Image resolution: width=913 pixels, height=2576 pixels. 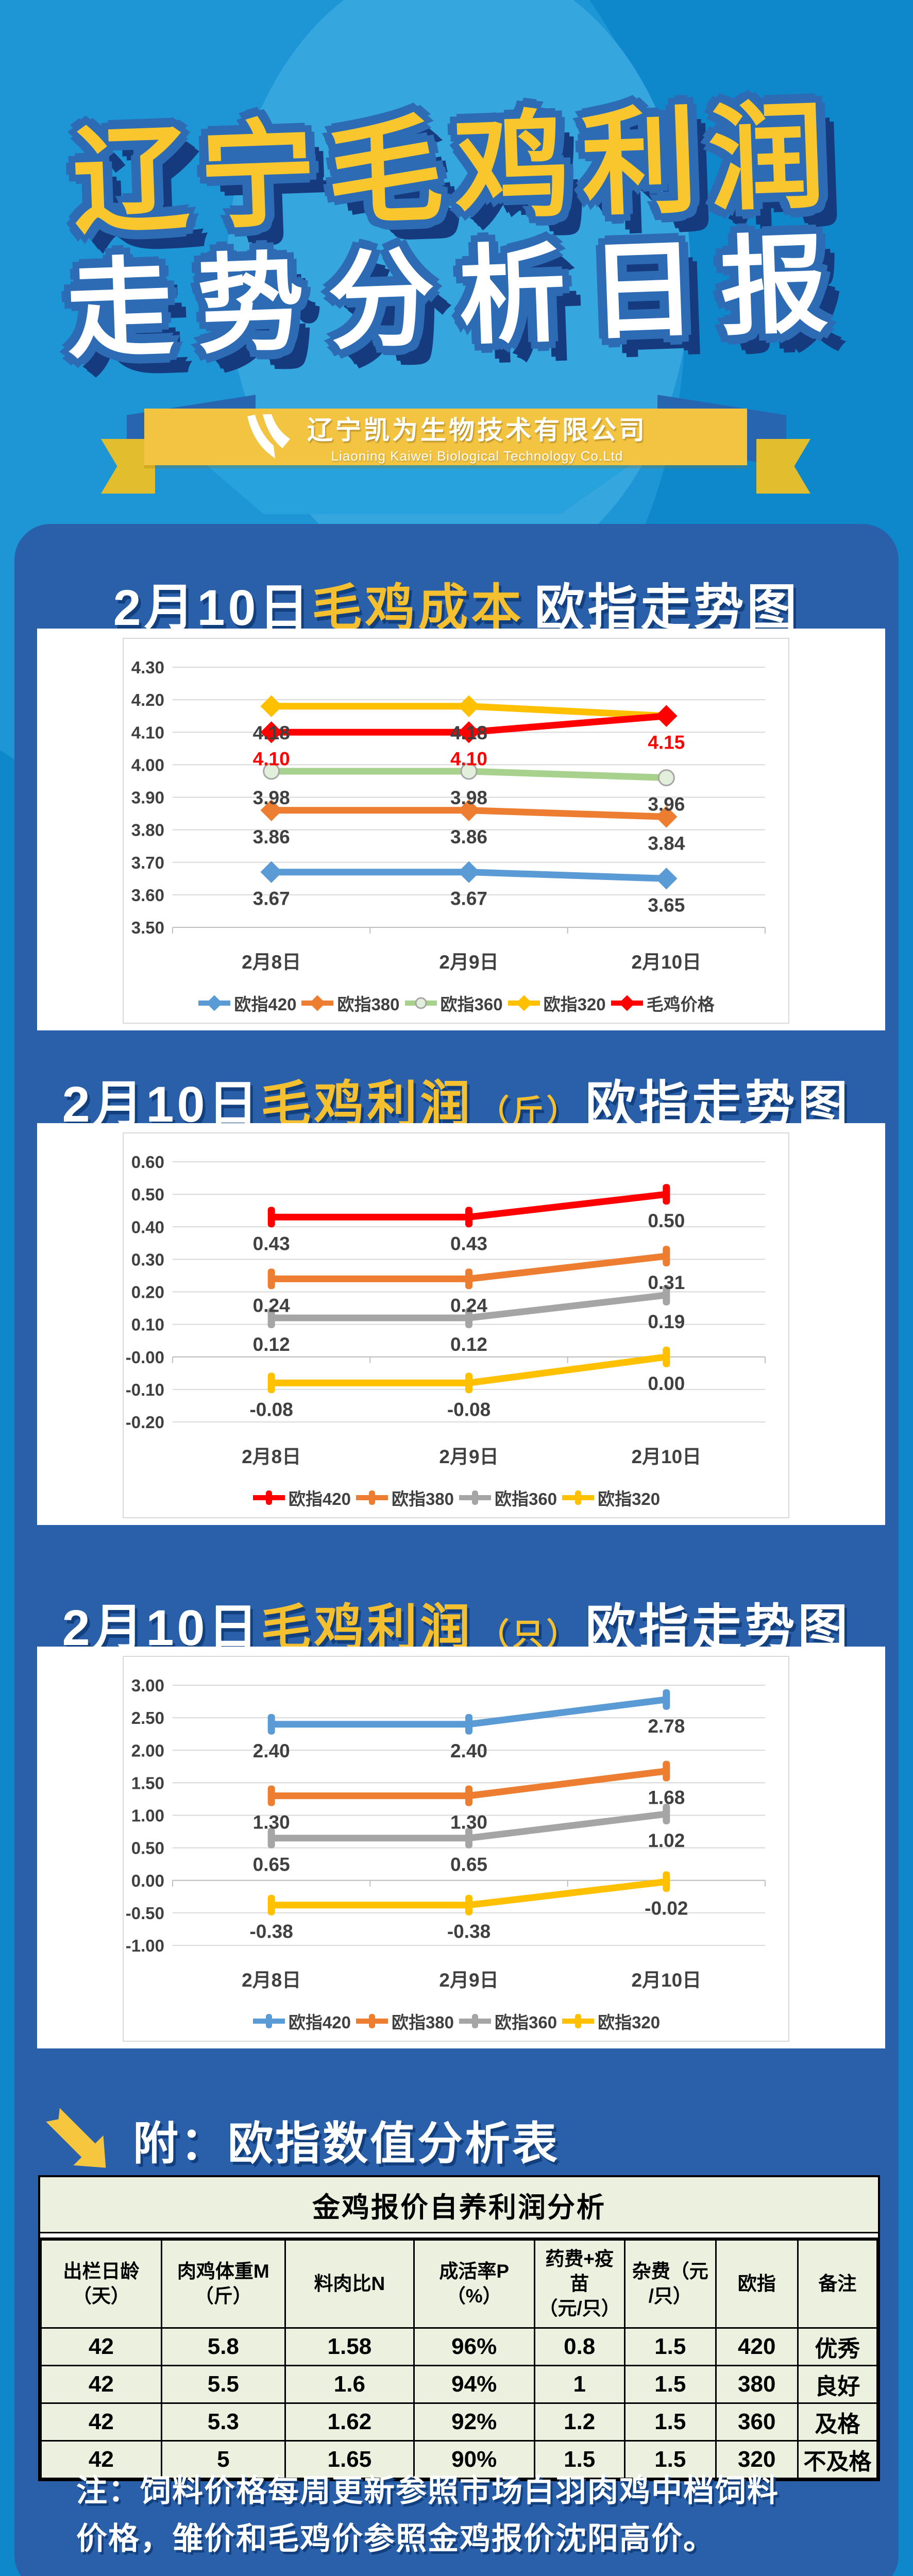 I want to click on svg-text: 4.20, so click(x=147, y=699).